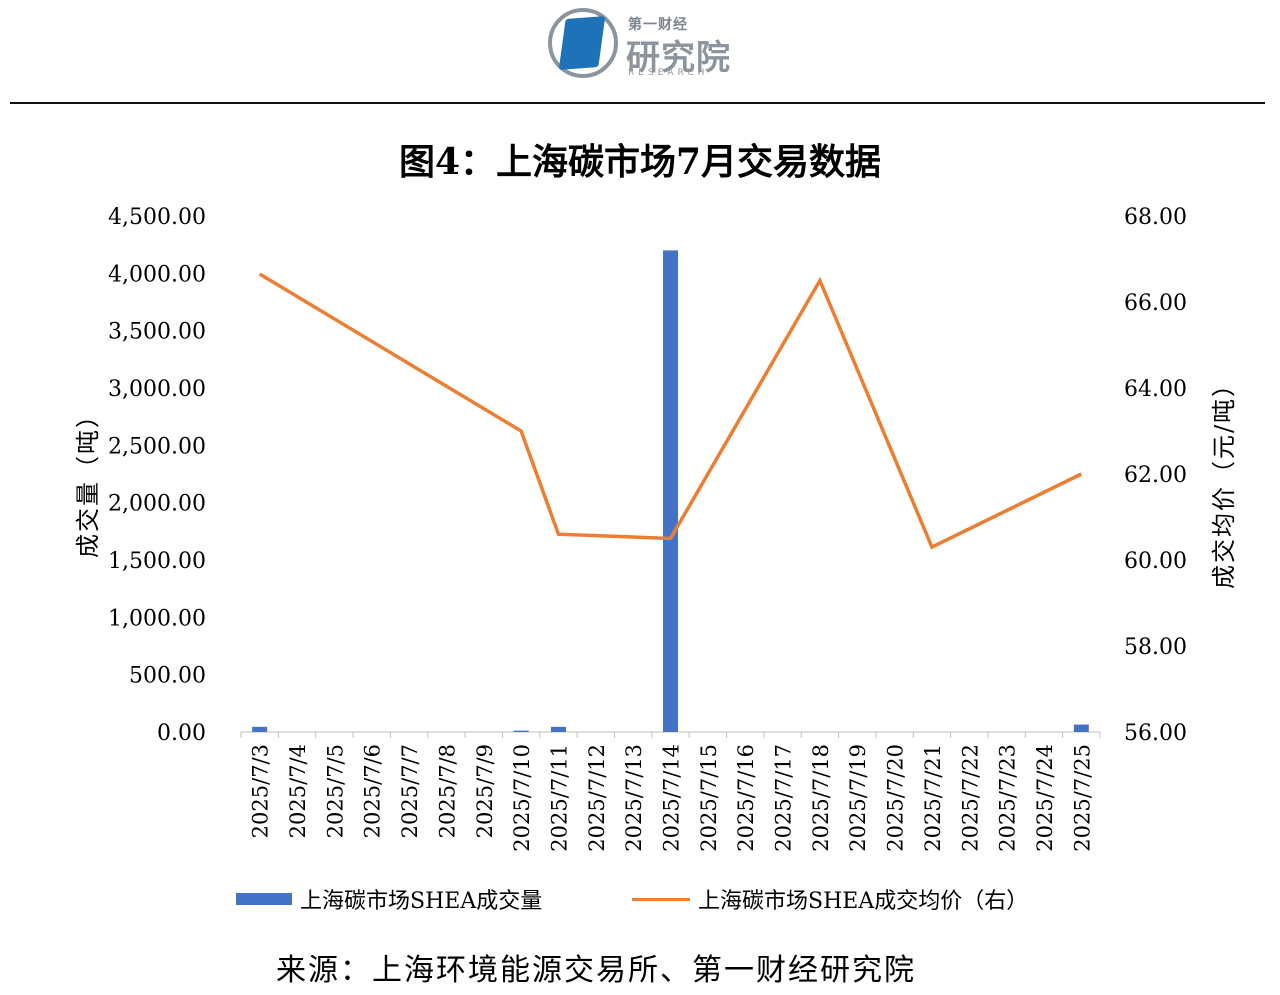 The image size is (1280, 995). I want to click on x-tick-label: 2025/7/13, so click(634, 798).